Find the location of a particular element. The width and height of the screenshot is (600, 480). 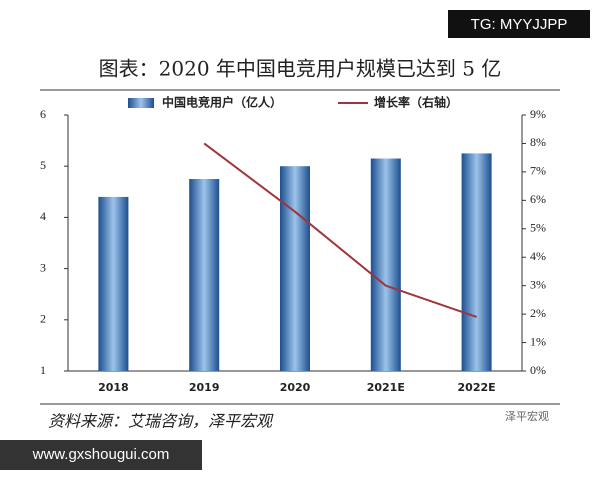

y2-tick-label: 4% is located at coordinates (538, 256).